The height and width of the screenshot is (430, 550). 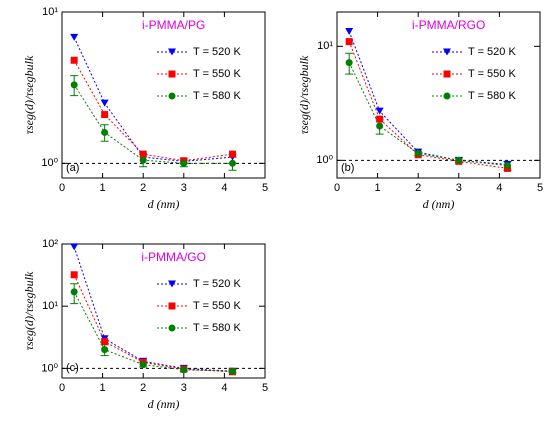 What do you see at coordinates (72, 168) in the screenshot?
I see `panel-label: (a)` at bounding box center [72, 168].